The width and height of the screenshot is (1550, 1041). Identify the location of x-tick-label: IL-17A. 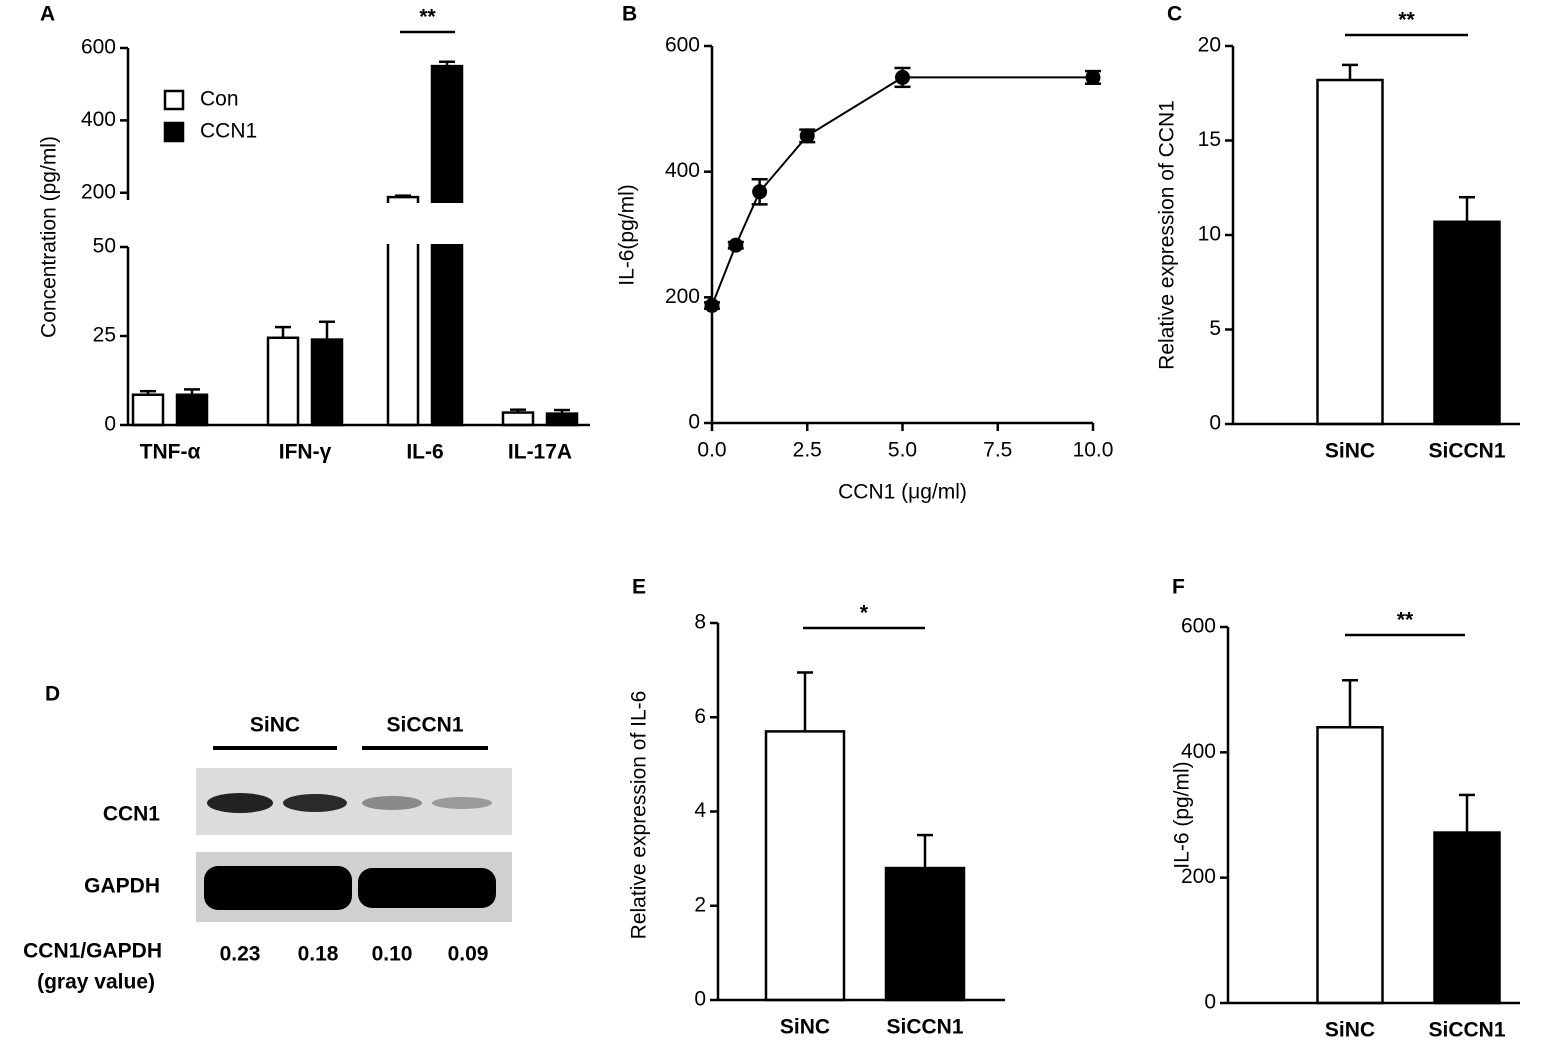
(540, 452).